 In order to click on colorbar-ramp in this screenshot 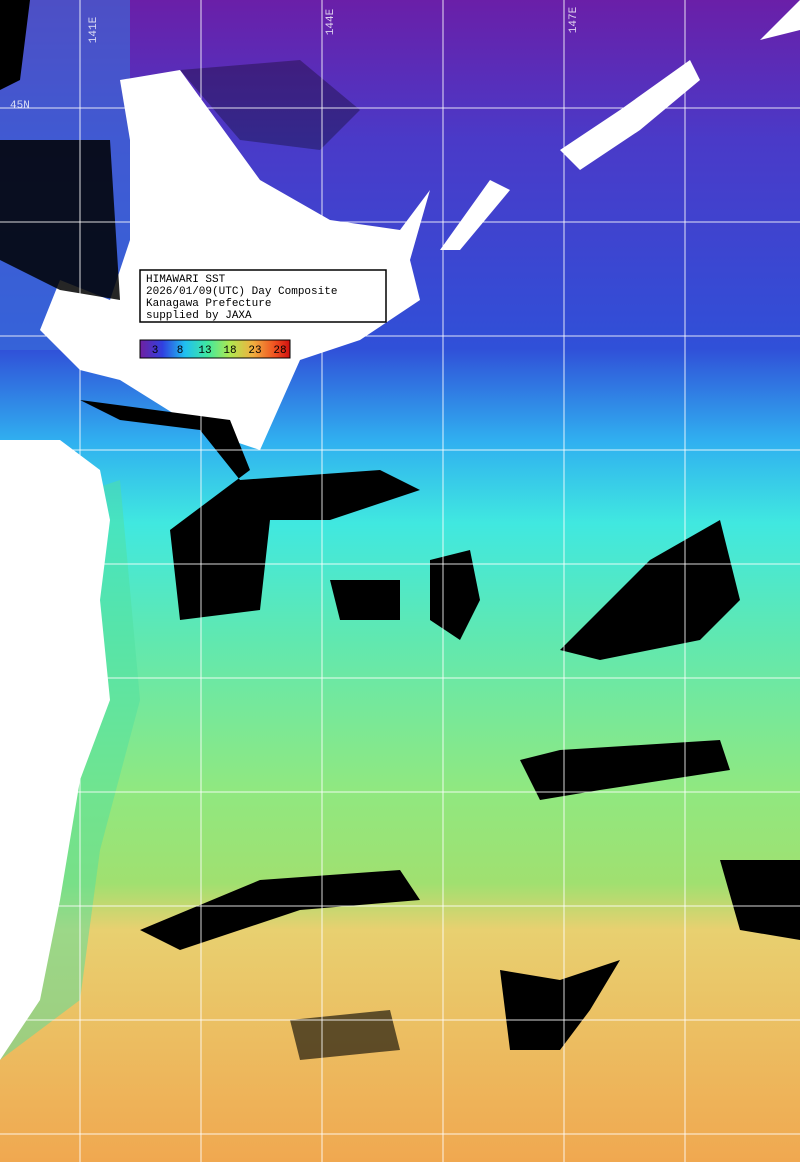, I will do `click(215, 349)`.